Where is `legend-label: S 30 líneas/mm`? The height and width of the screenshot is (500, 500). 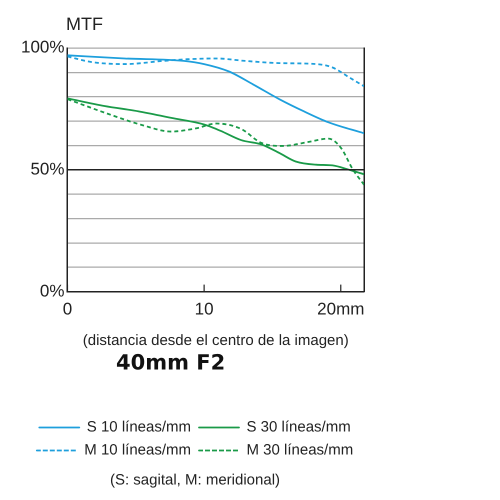 legend-label: S 30 líneas/mm is located at coordinates (298, 427).